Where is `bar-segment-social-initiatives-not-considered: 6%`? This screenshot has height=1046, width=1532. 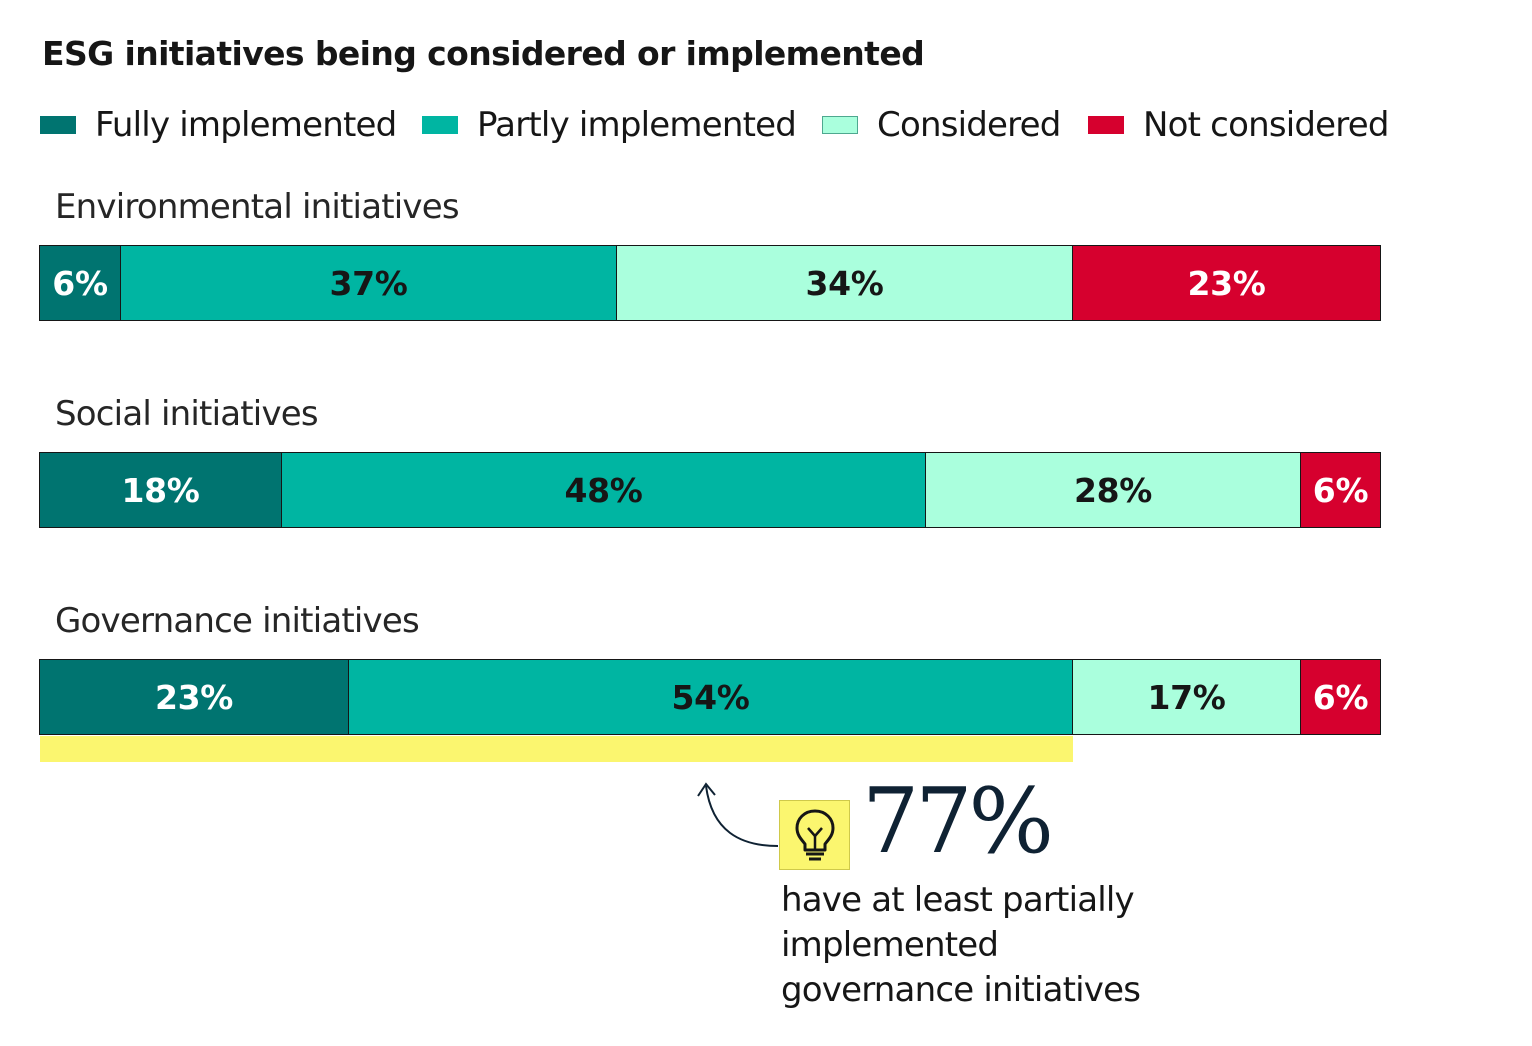
bar-segment-social-initiatives-not-considered: 6% is located at coordinates (1340, 490).